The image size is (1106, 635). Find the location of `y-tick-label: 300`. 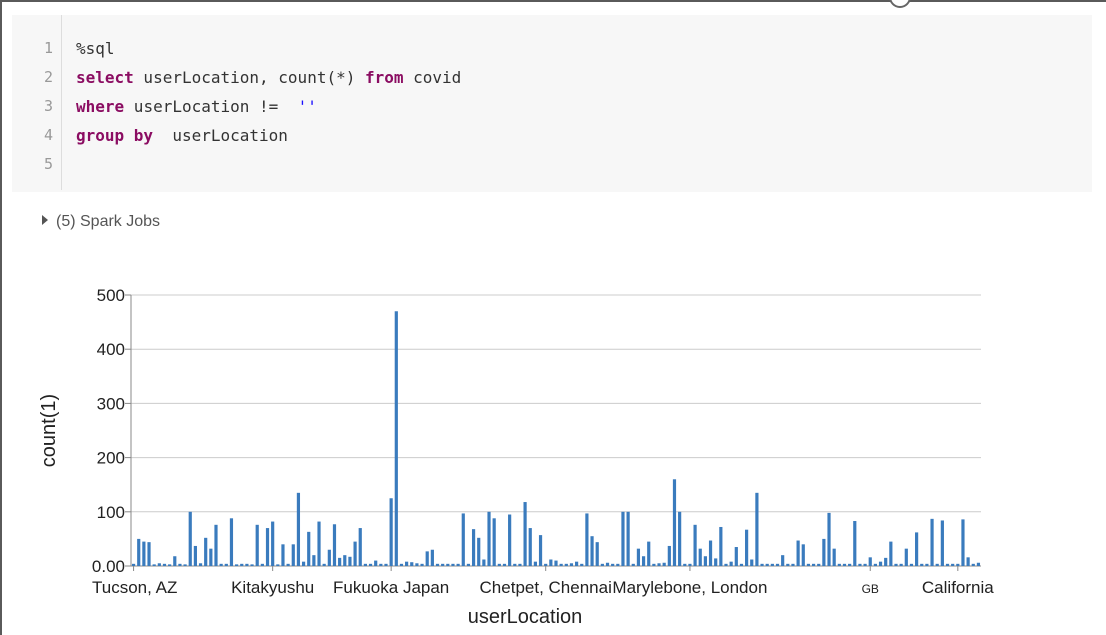

y-tick-label: 300 is located at coordinates (111, 403).